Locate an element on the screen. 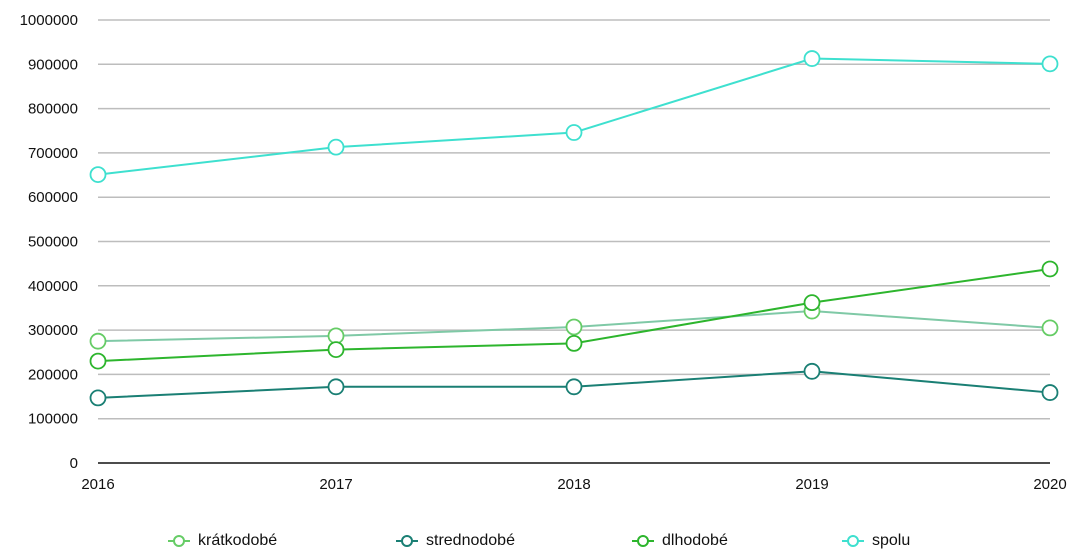 This screenshot has height=556, width=1072. legend-label: dlhodobé is located at coordinates (695, 540).